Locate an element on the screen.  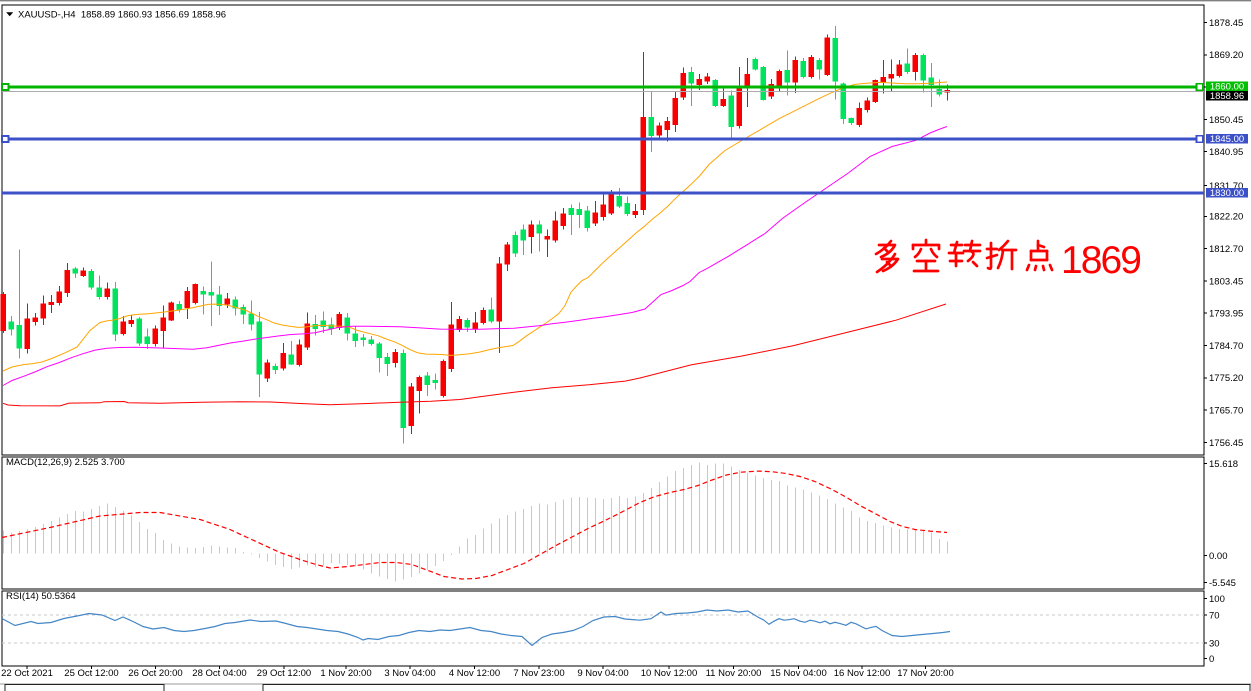
svg-text: 1840.95 is located at coordinates (1226, 152).